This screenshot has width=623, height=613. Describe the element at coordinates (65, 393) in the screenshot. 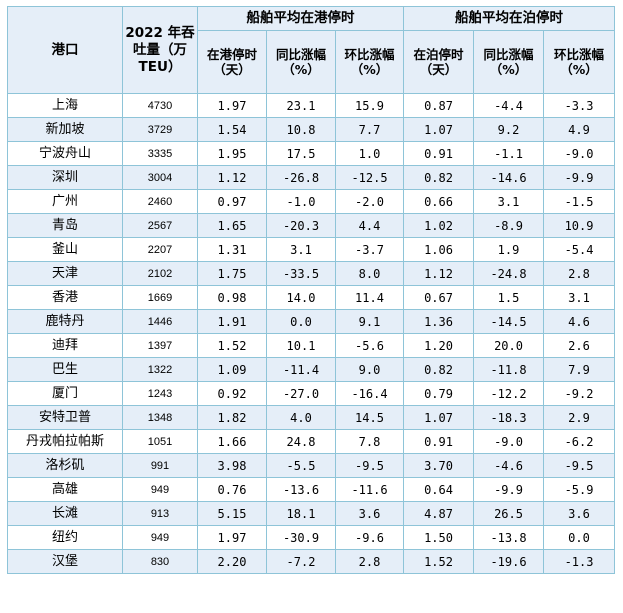

I see `cell-port: 厦门` at that location.